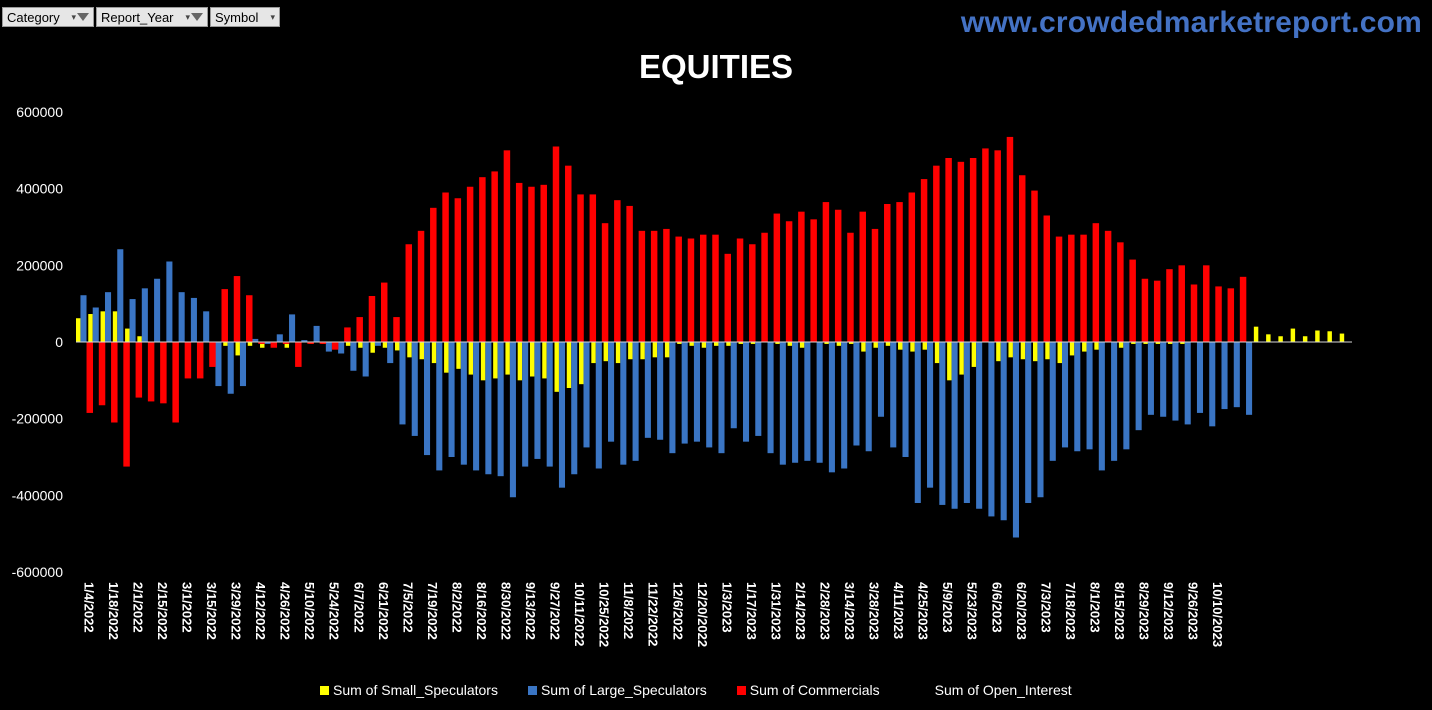  Describe the element at coordinates (898, 610) in the screenshot. I see `x-tick-label: 4/11/2023` at that location.